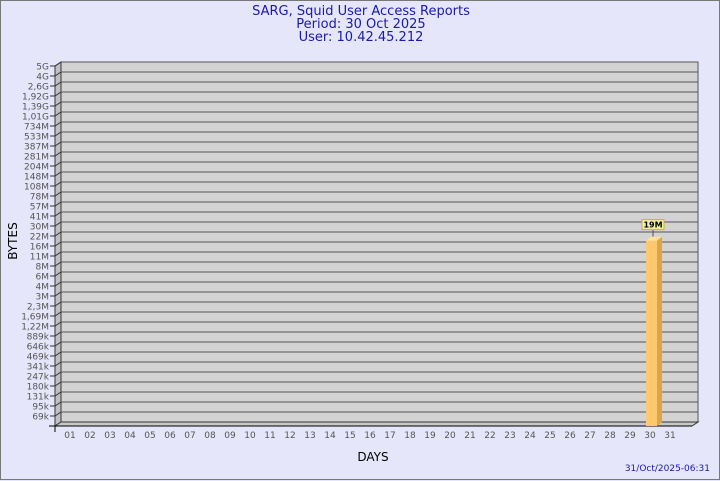 The image size is (720, 481). Describe the element at coordinates (570, 436) in the screenshot. I see `x-tick-label: 26` at that location.